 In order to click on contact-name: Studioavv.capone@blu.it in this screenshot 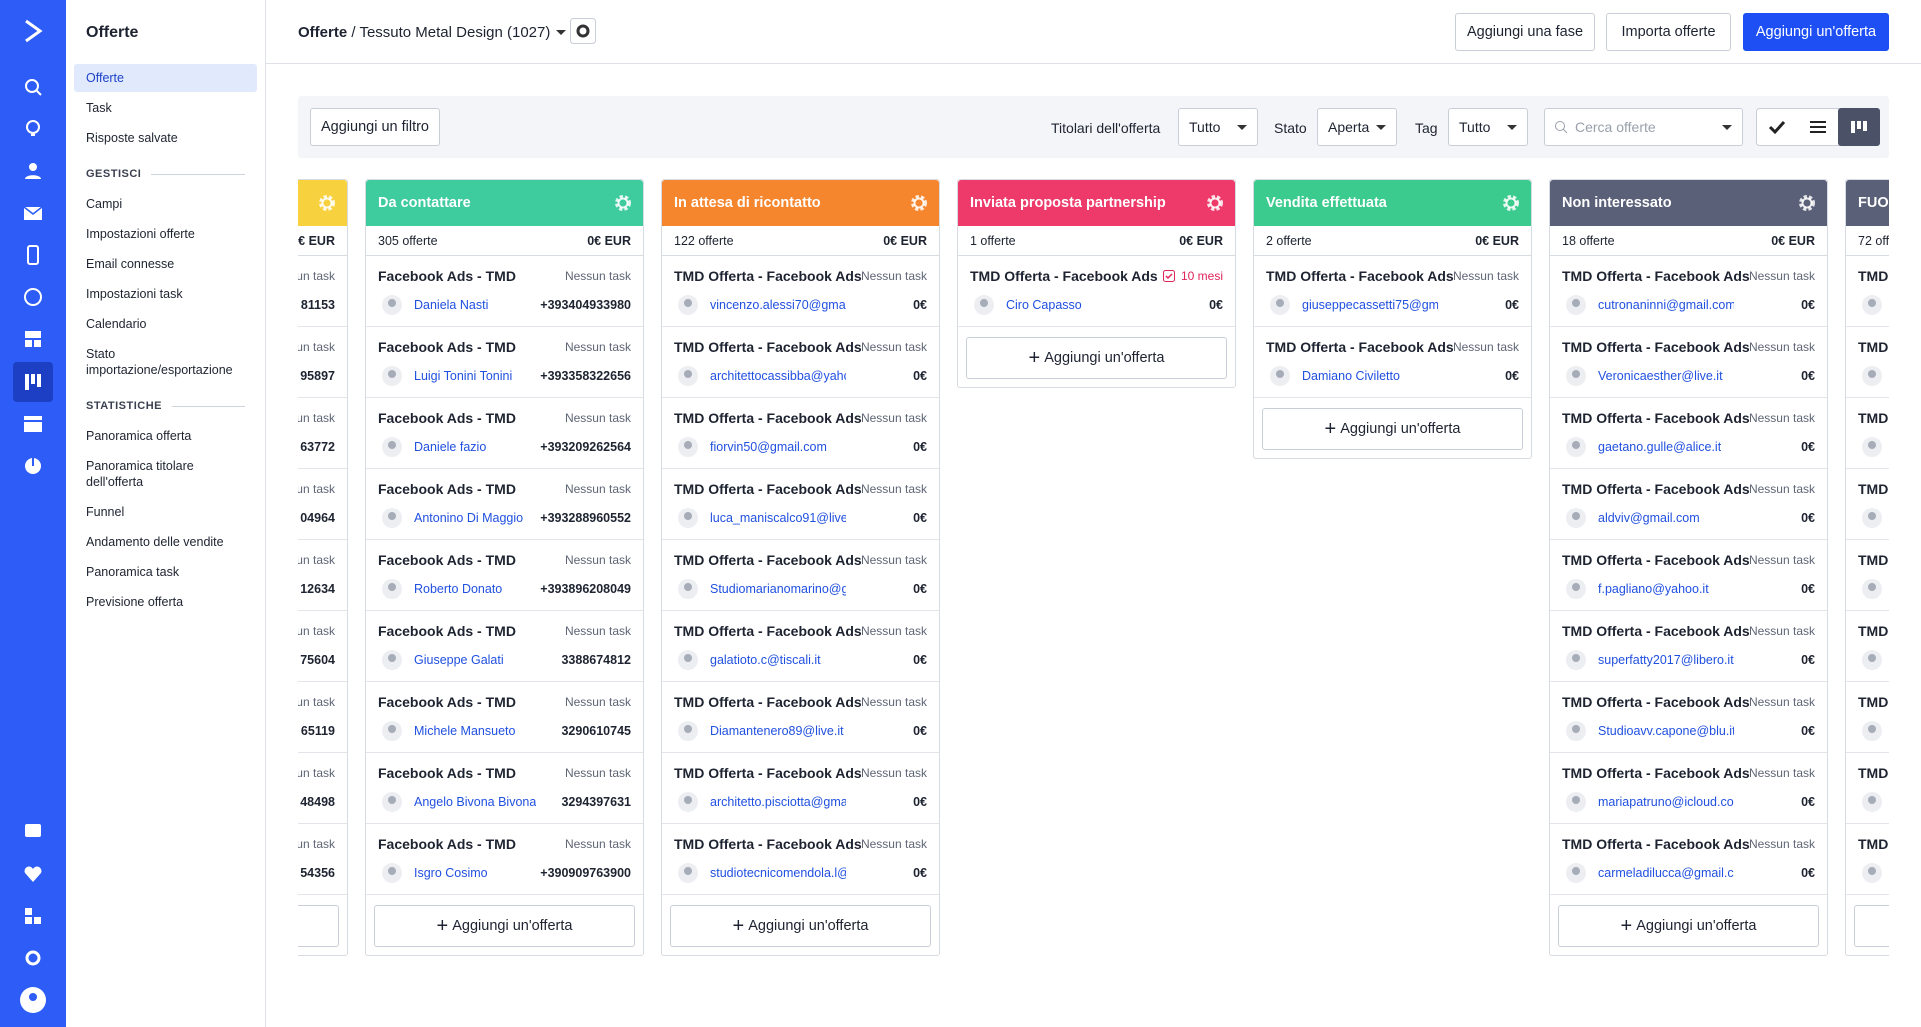, I will do `click(1666, 731)`.